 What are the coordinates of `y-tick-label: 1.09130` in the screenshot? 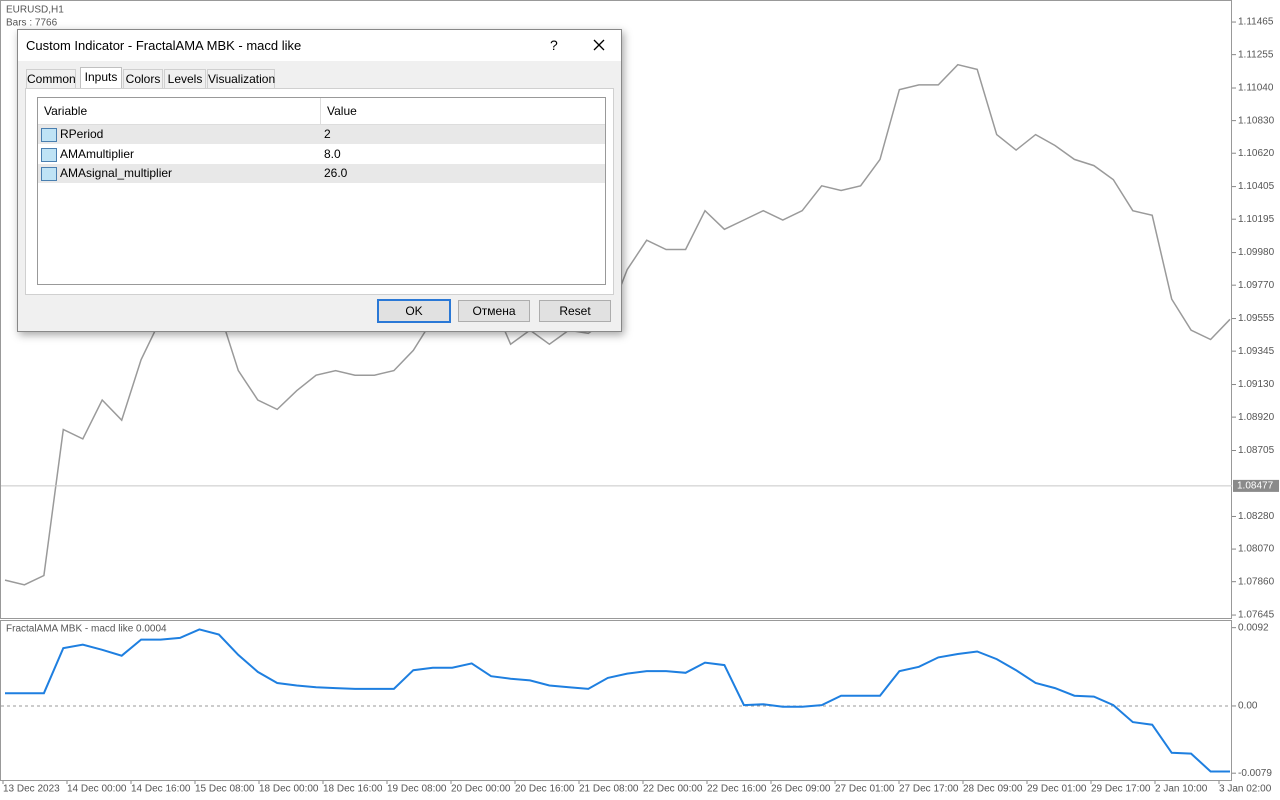 It's located at (1256, 384).